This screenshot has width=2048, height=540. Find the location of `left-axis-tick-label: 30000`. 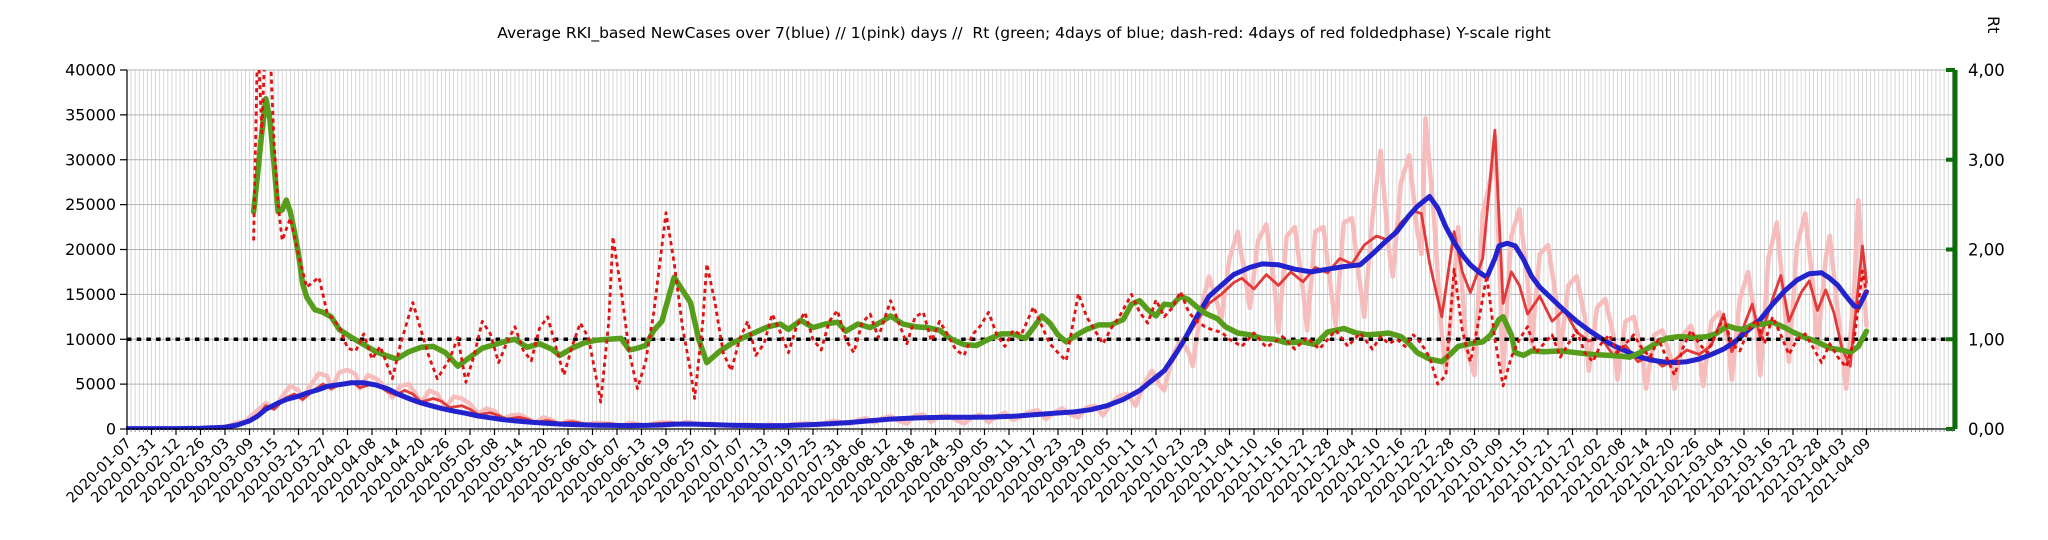

left-axis-tick-label: 30000 is located at coordinates (90, 159).